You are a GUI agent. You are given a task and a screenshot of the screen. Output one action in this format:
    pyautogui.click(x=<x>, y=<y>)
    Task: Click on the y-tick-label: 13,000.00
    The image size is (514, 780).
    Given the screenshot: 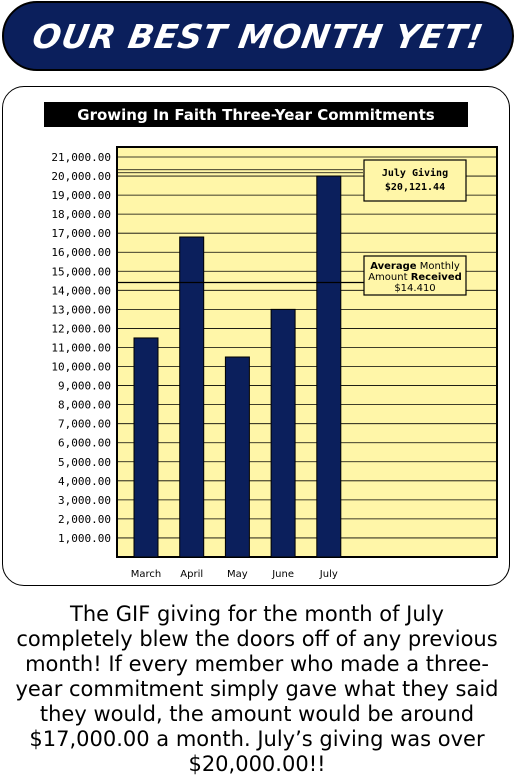 What is the action you would take?
    pyautogui.click(x=81, y=309)
    